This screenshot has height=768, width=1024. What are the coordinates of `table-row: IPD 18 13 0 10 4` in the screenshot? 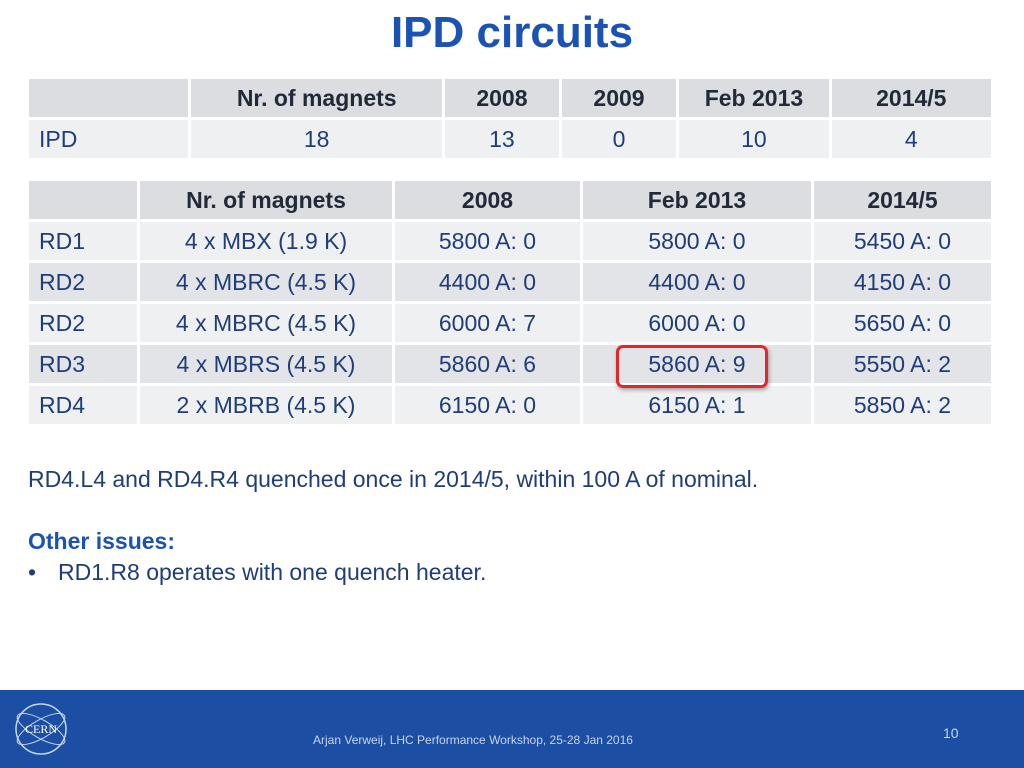 It's located at (510, 139).